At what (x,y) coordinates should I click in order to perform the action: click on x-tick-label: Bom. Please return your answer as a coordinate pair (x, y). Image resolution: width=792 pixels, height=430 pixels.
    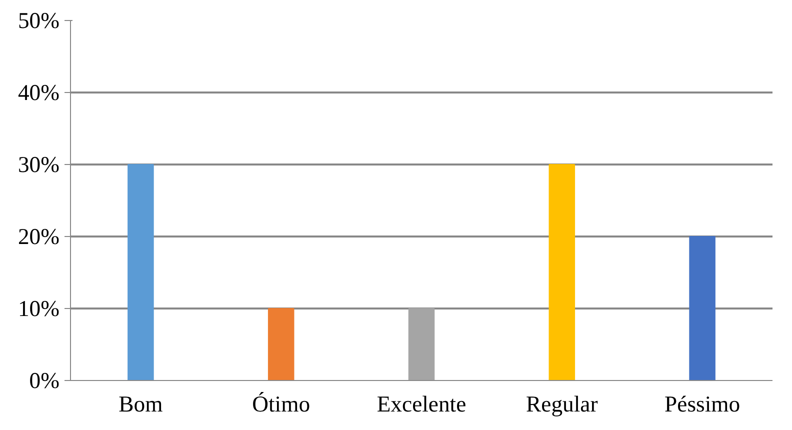
    Looking at the image, I should click on (141, 404).